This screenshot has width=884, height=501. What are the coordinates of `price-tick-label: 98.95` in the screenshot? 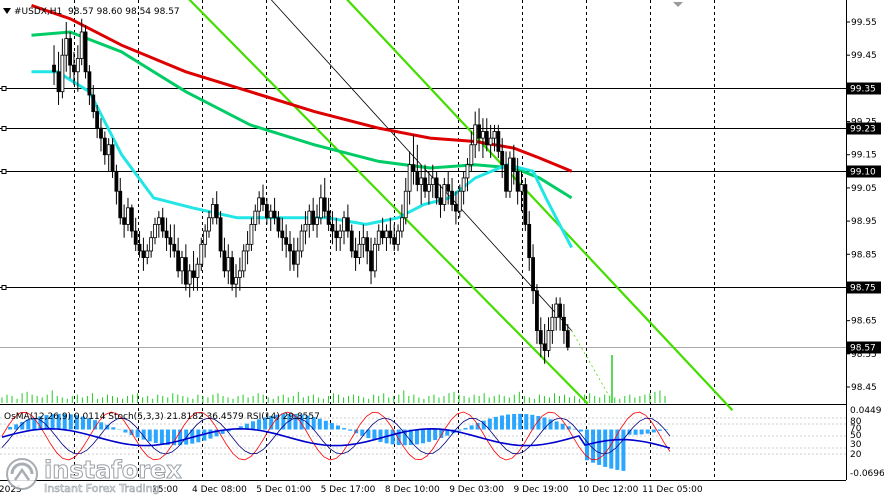 It's located at (864, 222).